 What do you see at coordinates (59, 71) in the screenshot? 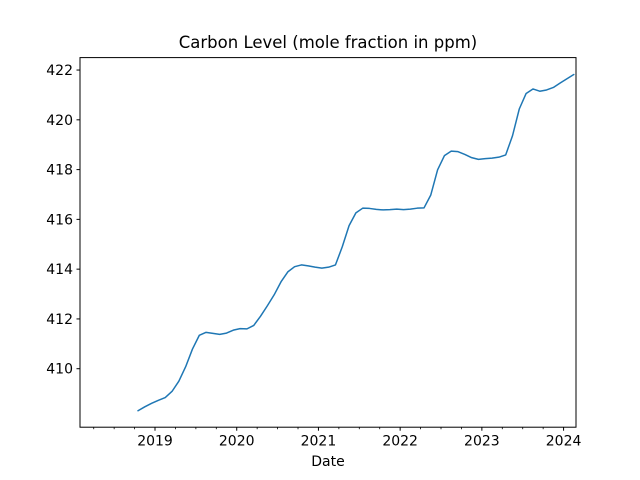
I see `y-tick-label: 422` at bounding box center [59, 71].